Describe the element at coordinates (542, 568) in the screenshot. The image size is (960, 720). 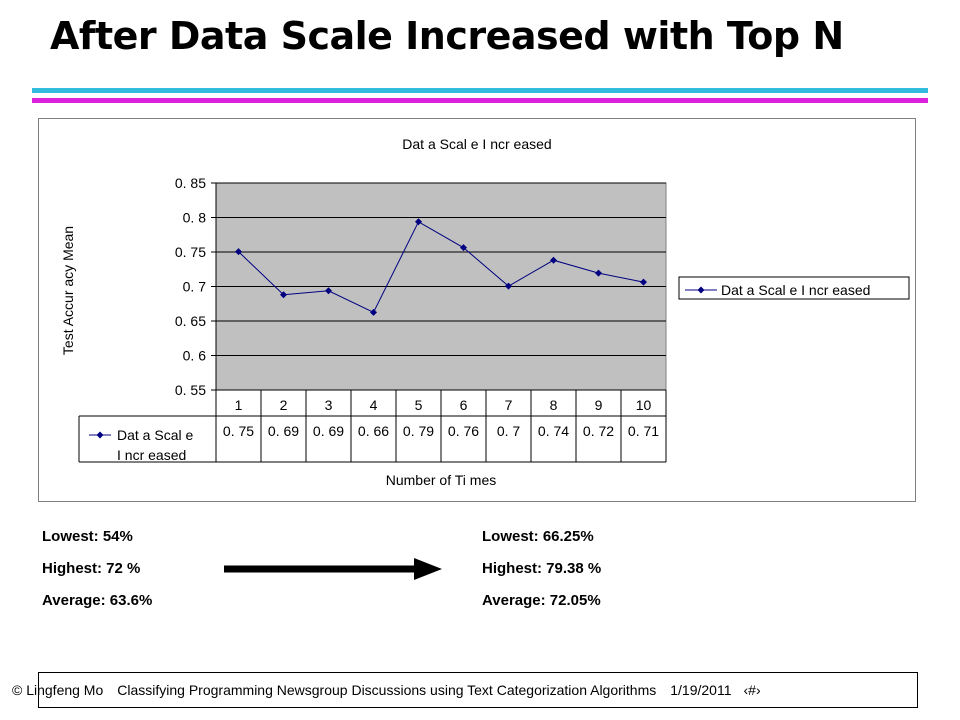
I see `stat-after-highest: Highest: 79.38 %` at that location.